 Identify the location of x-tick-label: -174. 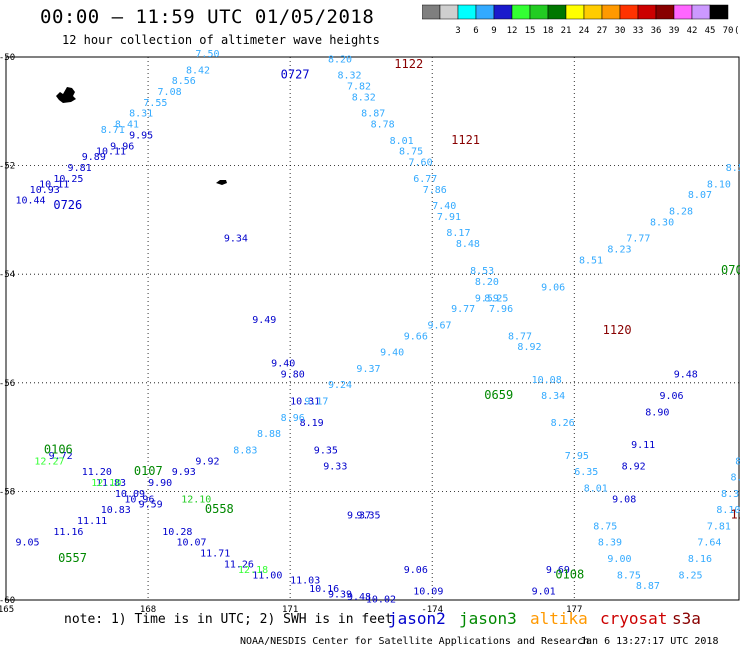
(432, 610).